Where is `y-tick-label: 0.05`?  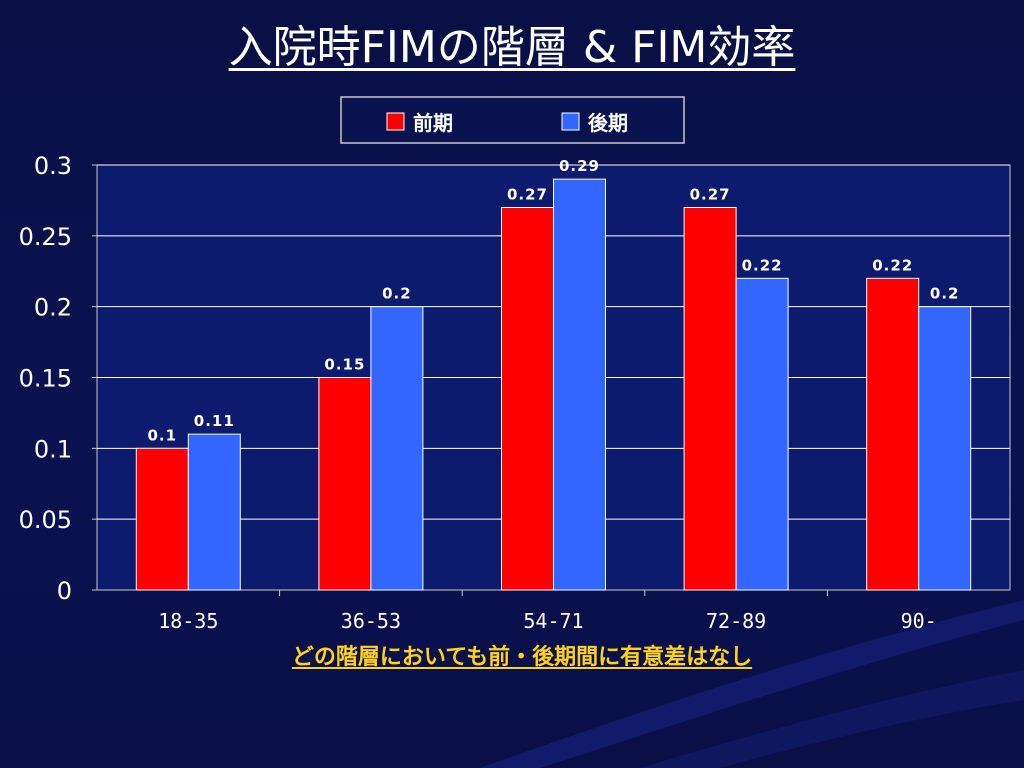 y-tick-label: 0.05 is located at coordinates (45, 520).